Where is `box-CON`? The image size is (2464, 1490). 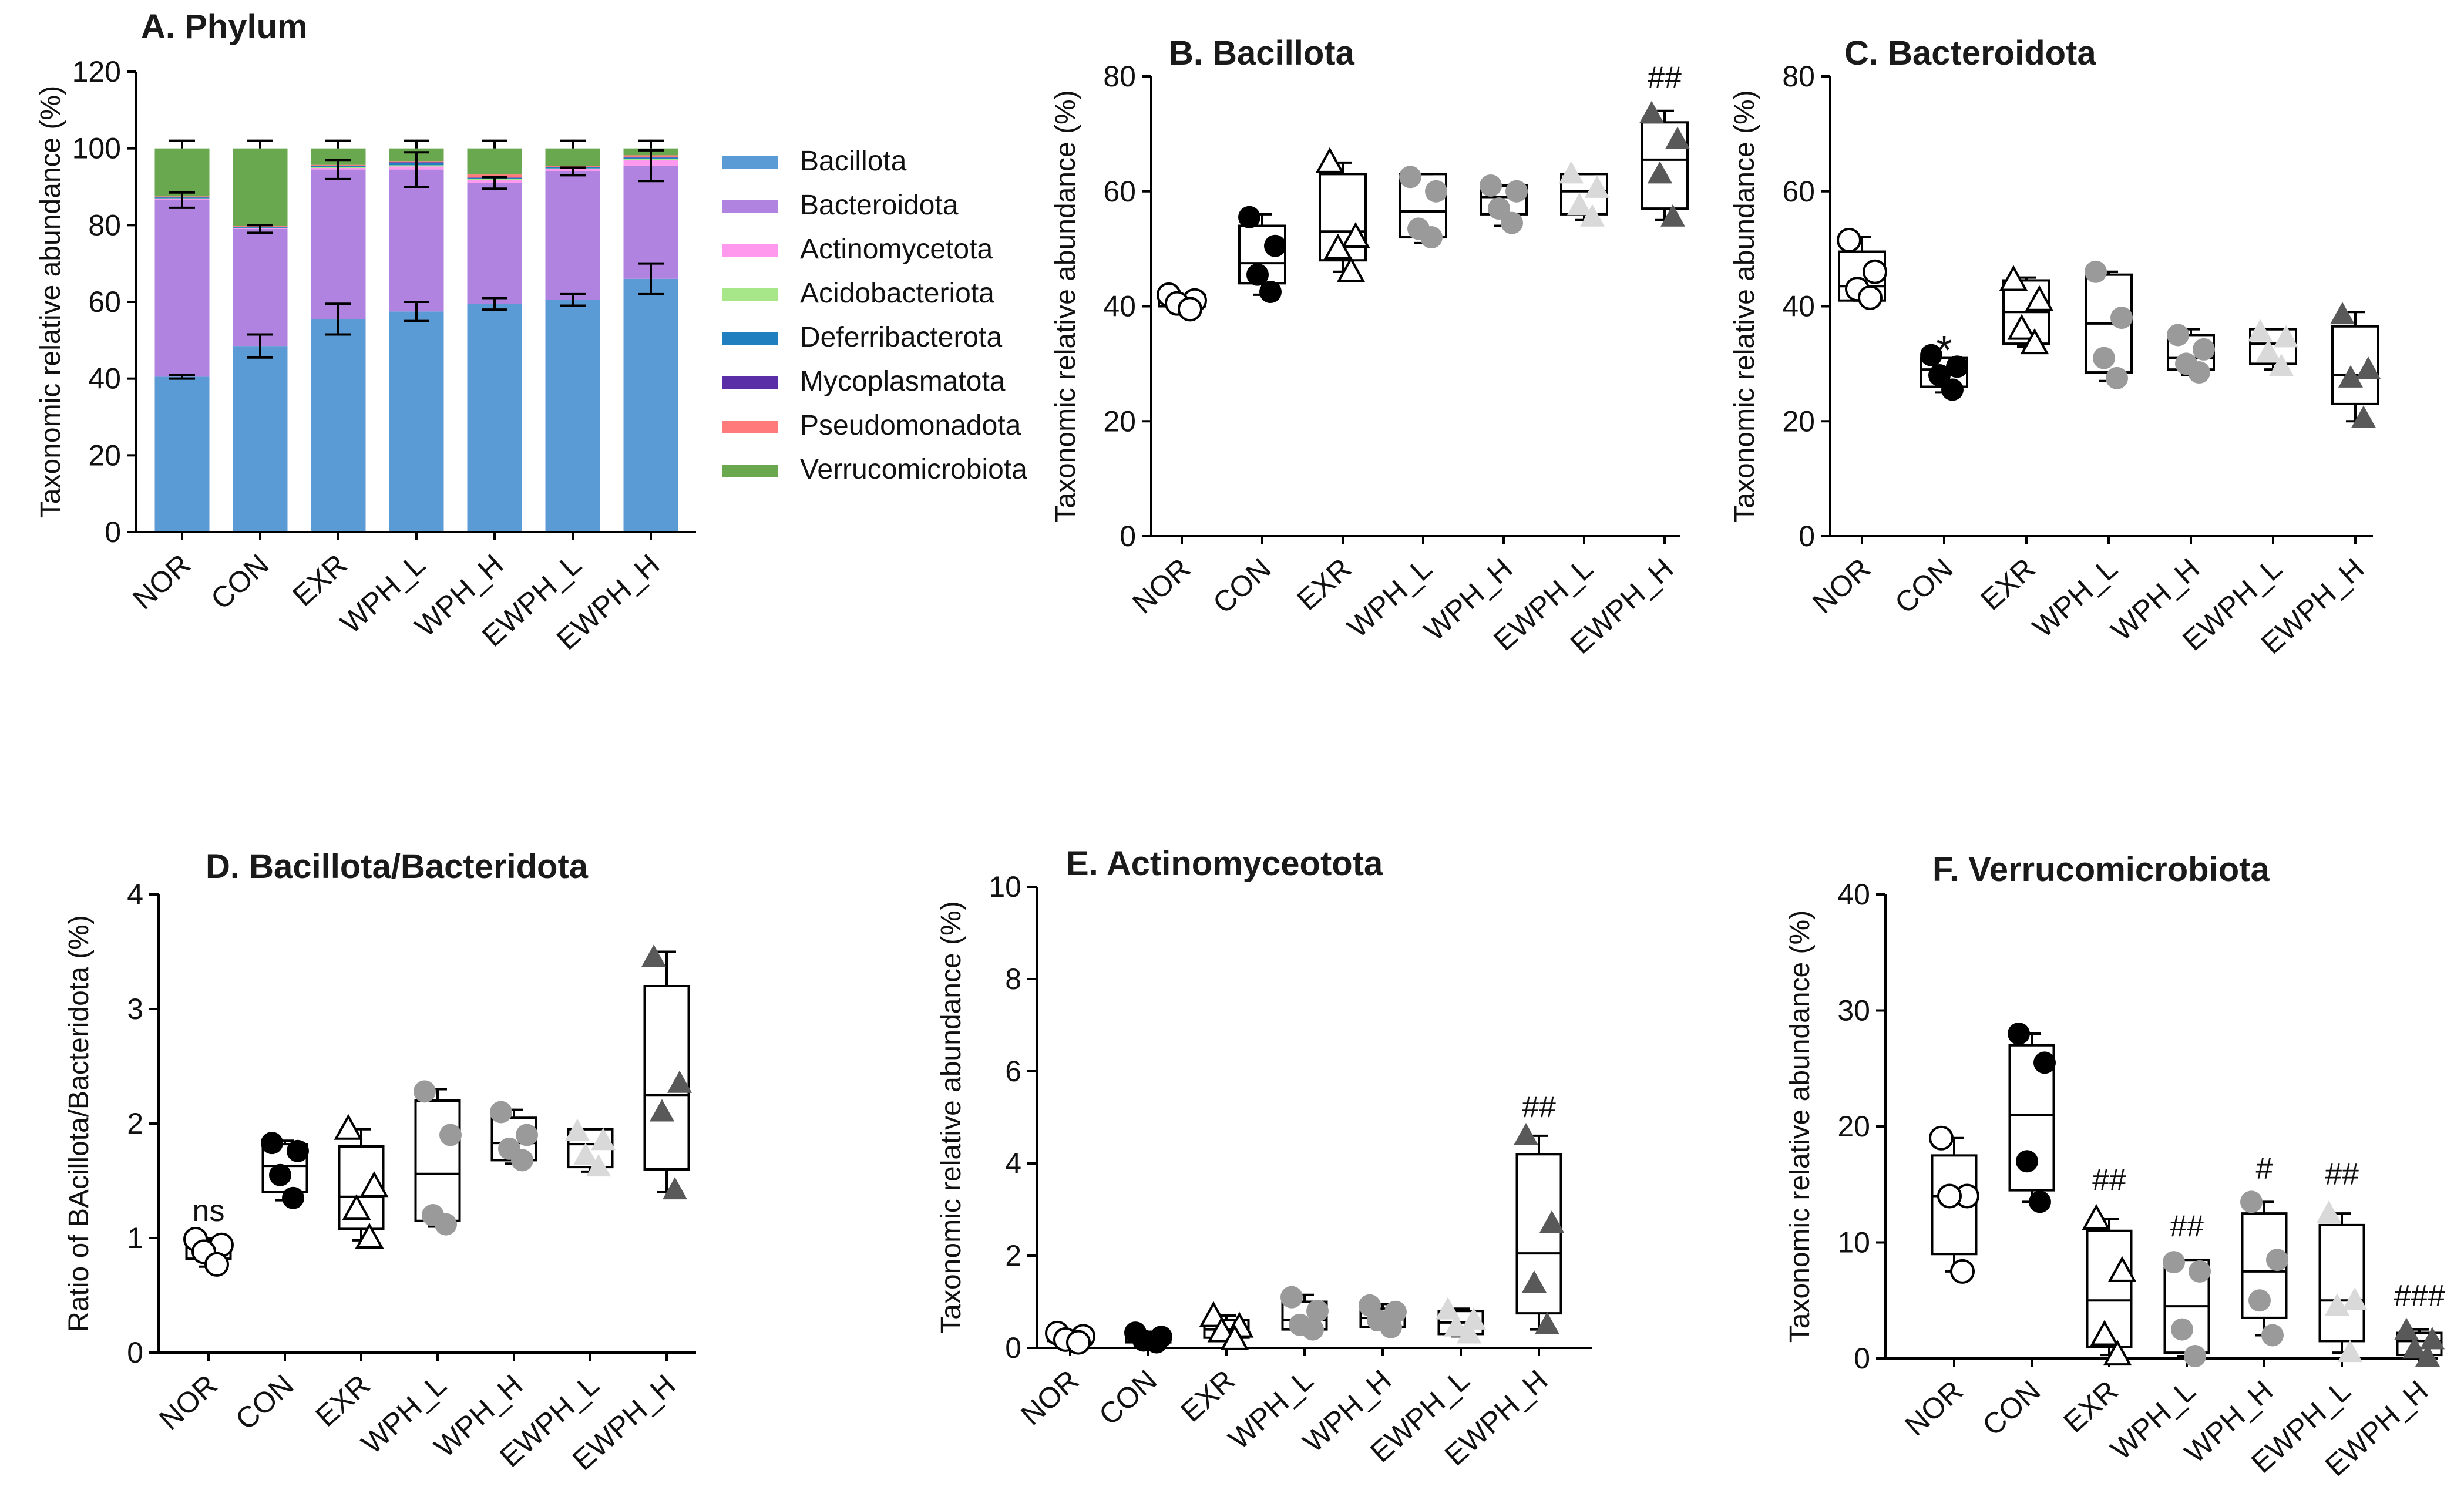 box-CON is located at coordinates (285, 1170).